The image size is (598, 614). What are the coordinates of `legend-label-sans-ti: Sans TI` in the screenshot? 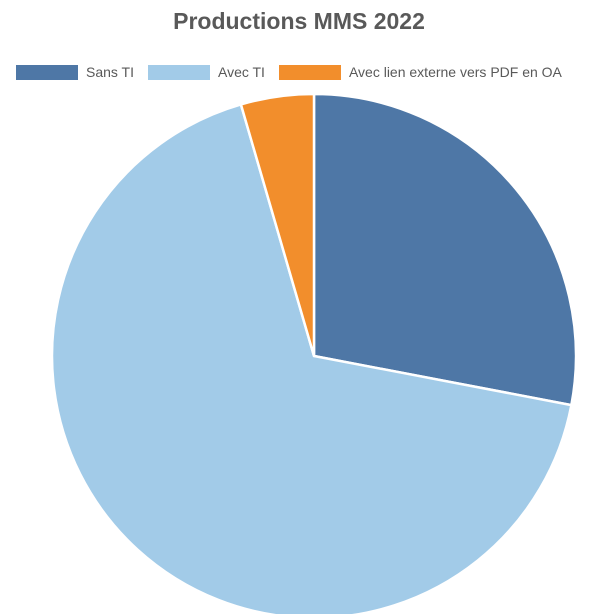 It's located at (110, 72).